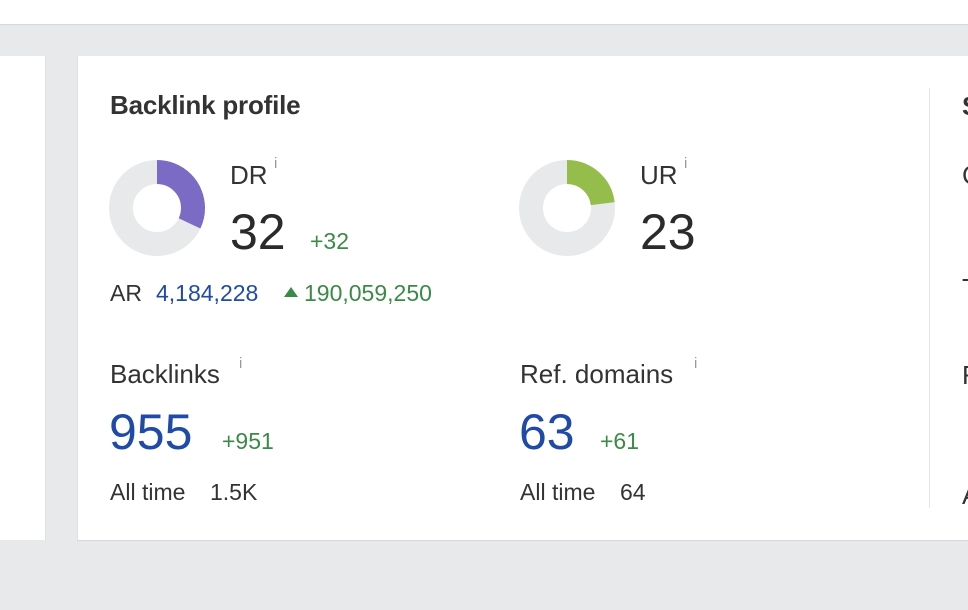 This screenshot has height=610, width=968. I want to click on dr-donut-arc, so click(157, 208).